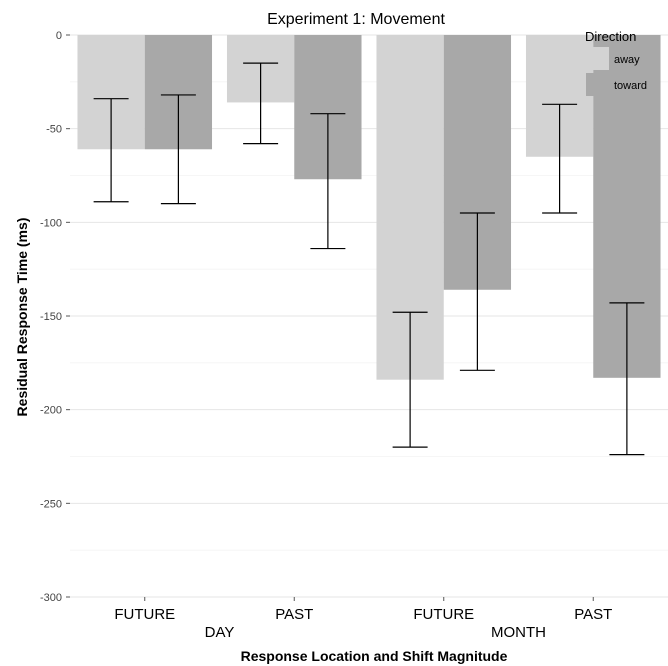 This screenshot has height=666, width=668. Describe the element at coordinates (51, 411) in the screenshot. I see `y-tick-label: -200` at that location.